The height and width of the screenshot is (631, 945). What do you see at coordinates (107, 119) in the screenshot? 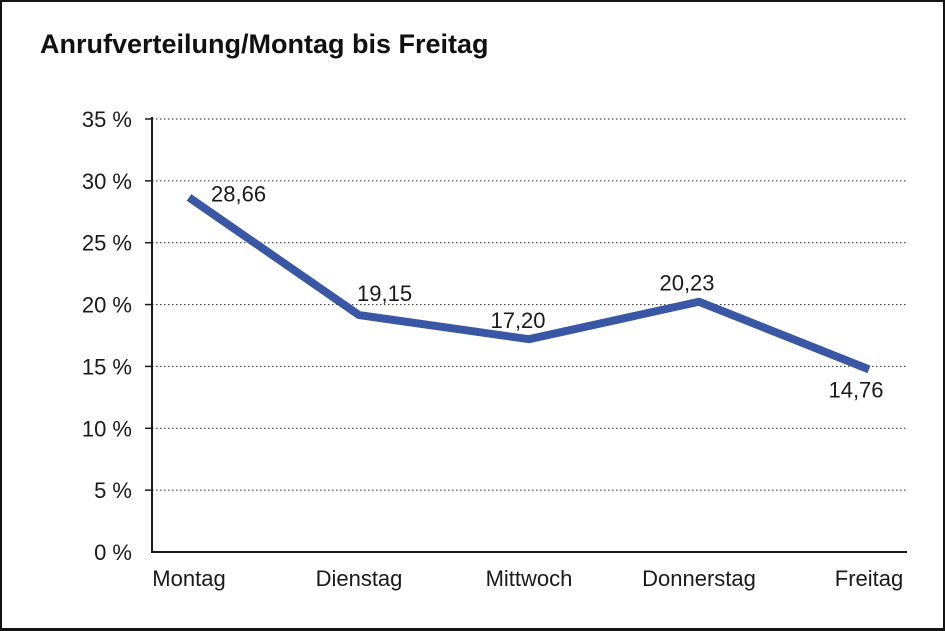
I see `y-tick-label: 35 %` at bounding box center [107, 119].